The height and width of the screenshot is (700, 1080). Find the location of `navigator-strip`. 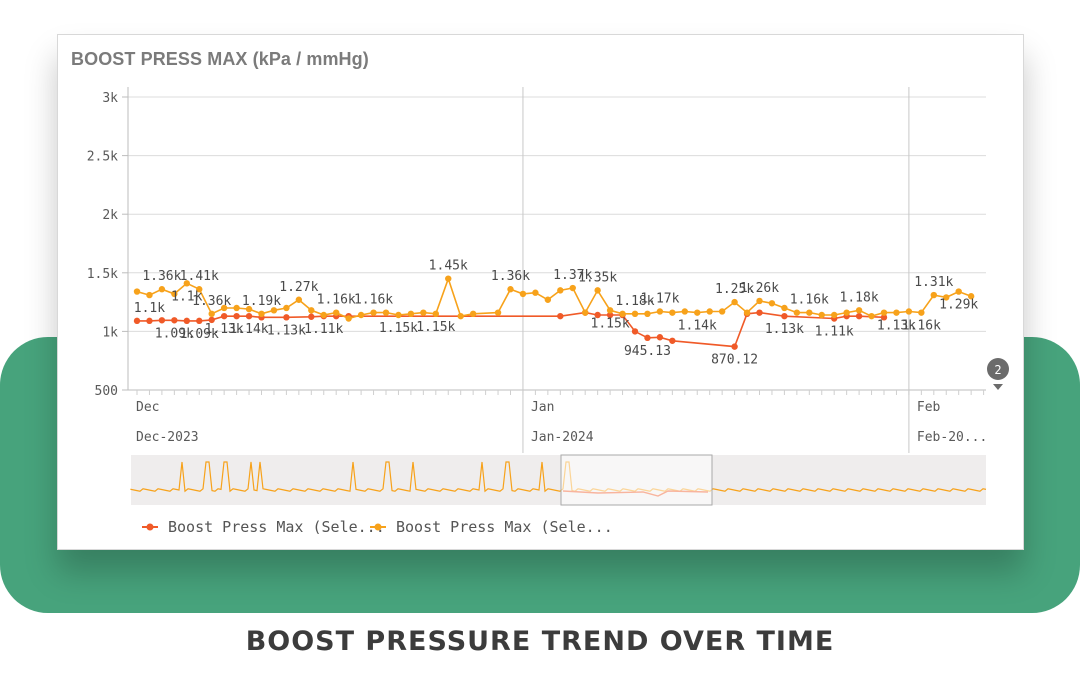

navigator-strip is located at coordinates (558, 480).